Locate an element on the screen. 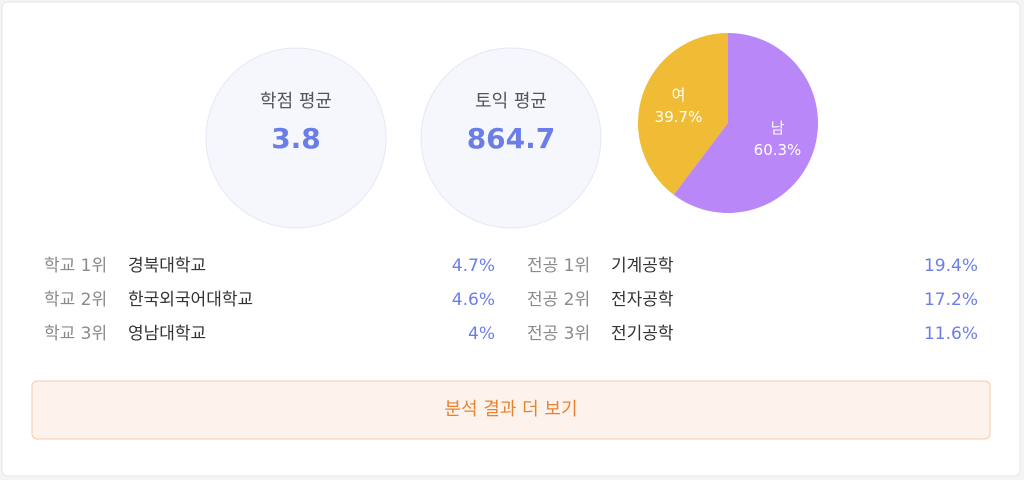 This screenshot has height=480, width=1024. slice-value: 60.3% is located at coordinates (778, 150).